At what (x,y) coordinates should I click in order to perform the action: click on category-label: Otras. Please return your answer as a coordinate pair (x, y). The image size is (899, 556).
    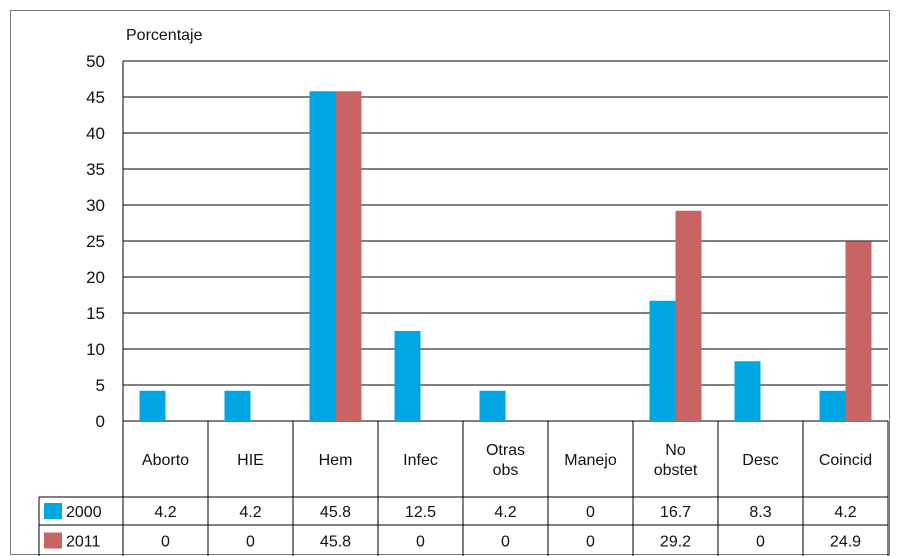
    Looking at the image, I should click on (505, 450).